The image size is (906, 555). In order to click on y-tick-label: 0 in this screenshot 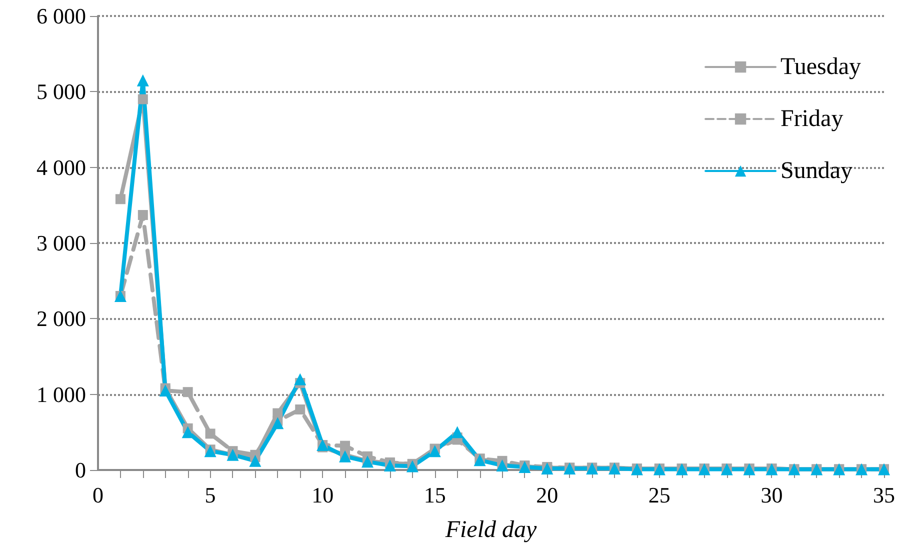, I will do `click(80, 470)`.